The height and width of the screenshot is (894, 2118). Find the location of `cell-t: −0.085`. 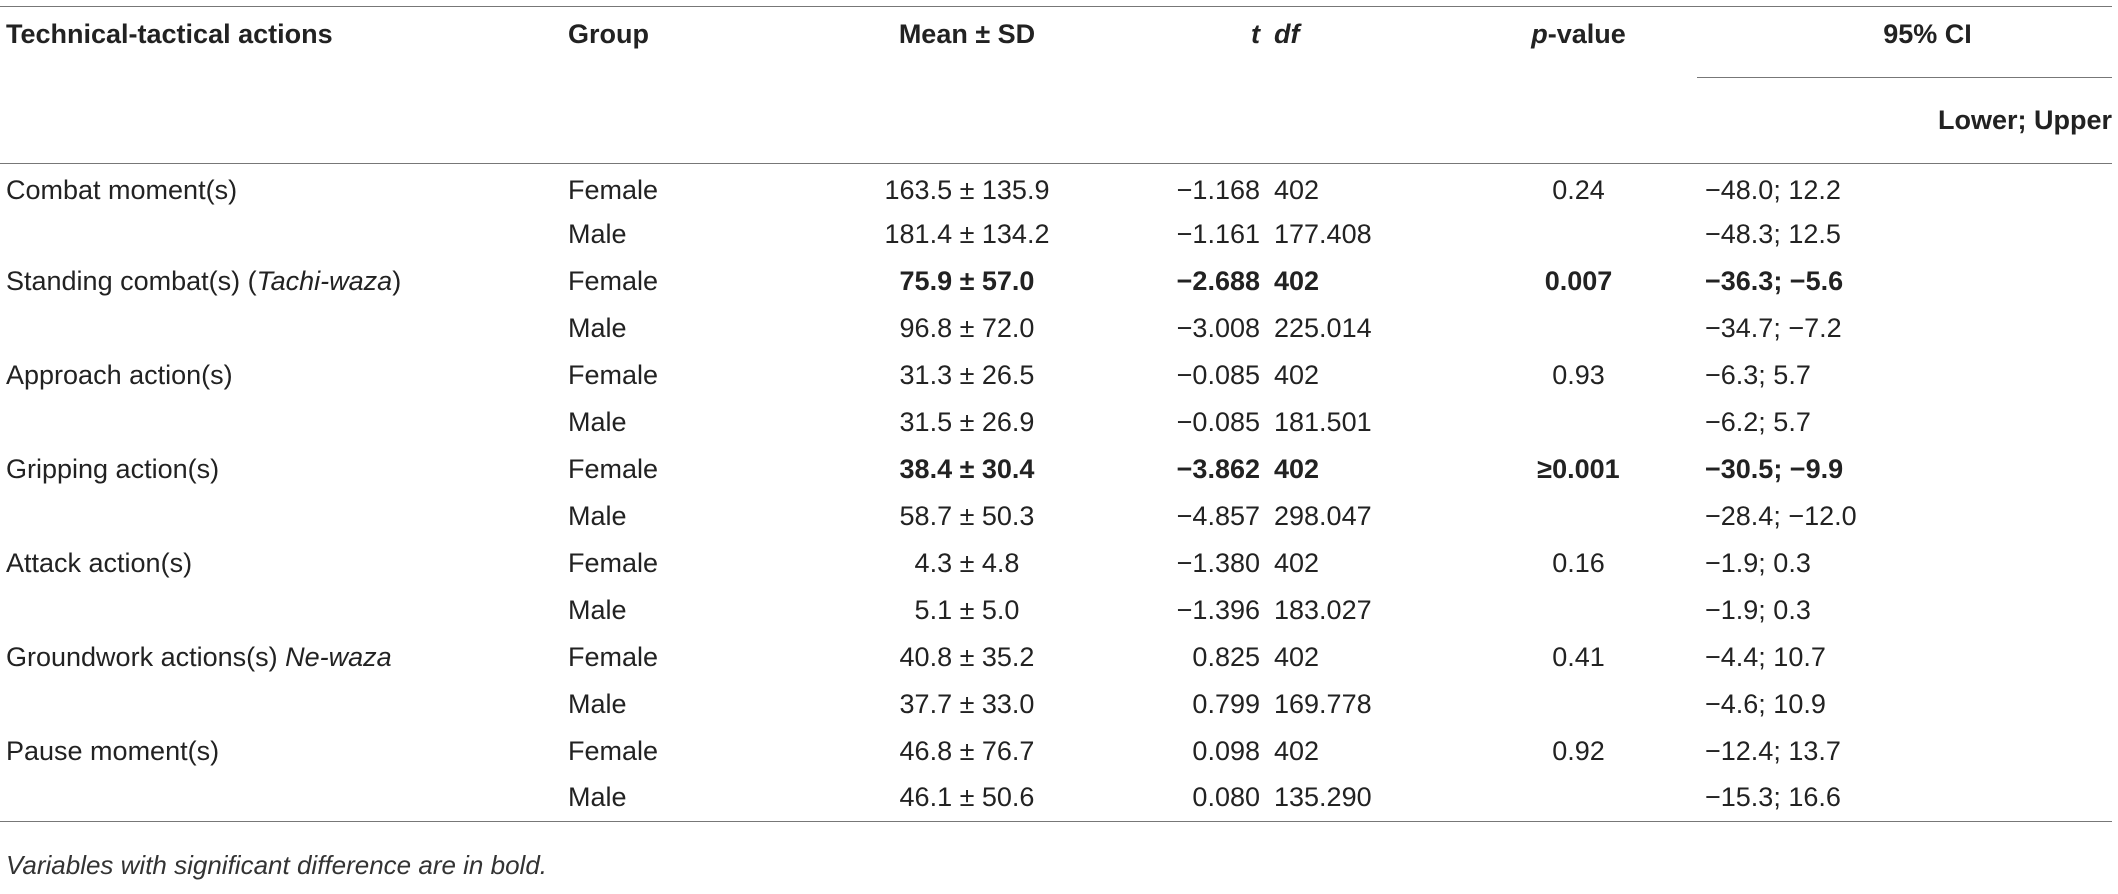

cell-t: −0.085 is located at coordinates (1218, 421).